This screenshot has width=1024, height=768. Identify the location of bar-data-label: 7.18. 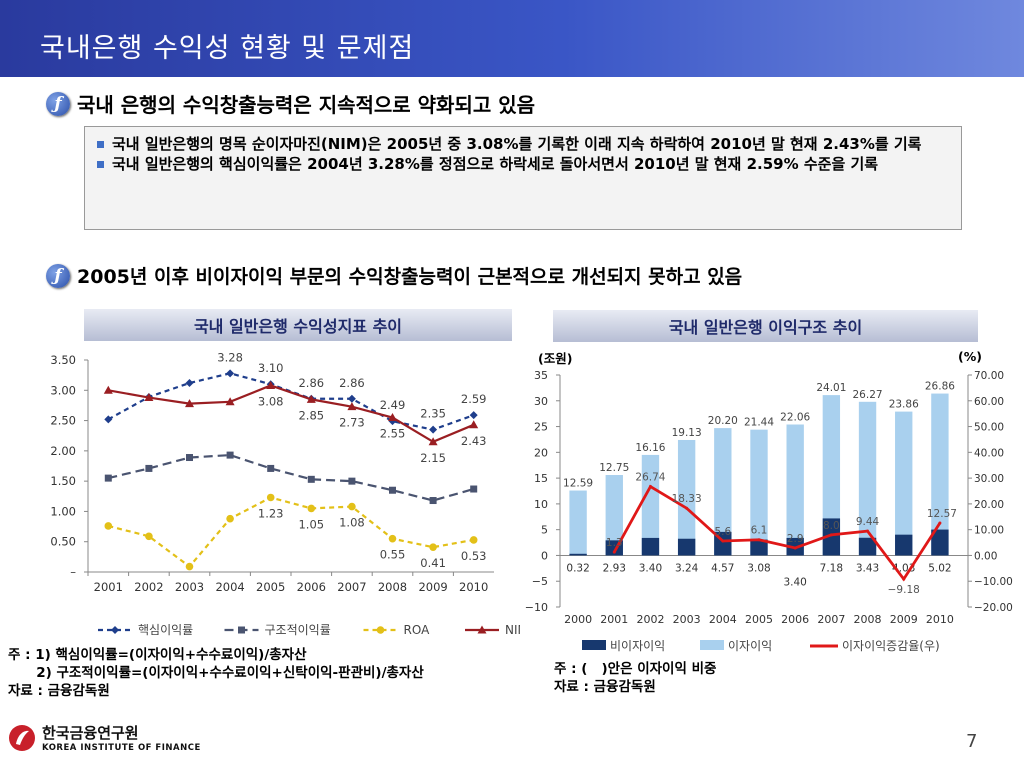
(831, 568).